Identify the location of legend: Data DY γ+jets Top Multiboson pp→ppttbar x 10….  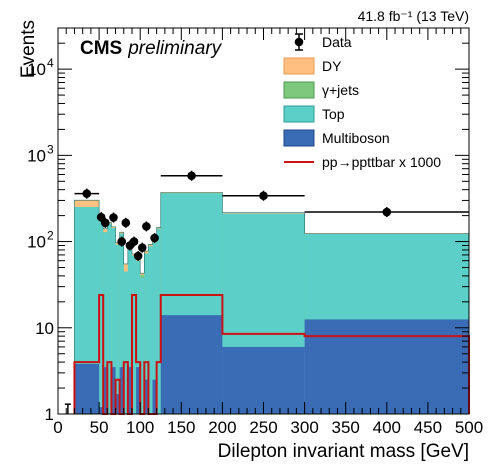
(362, 101).